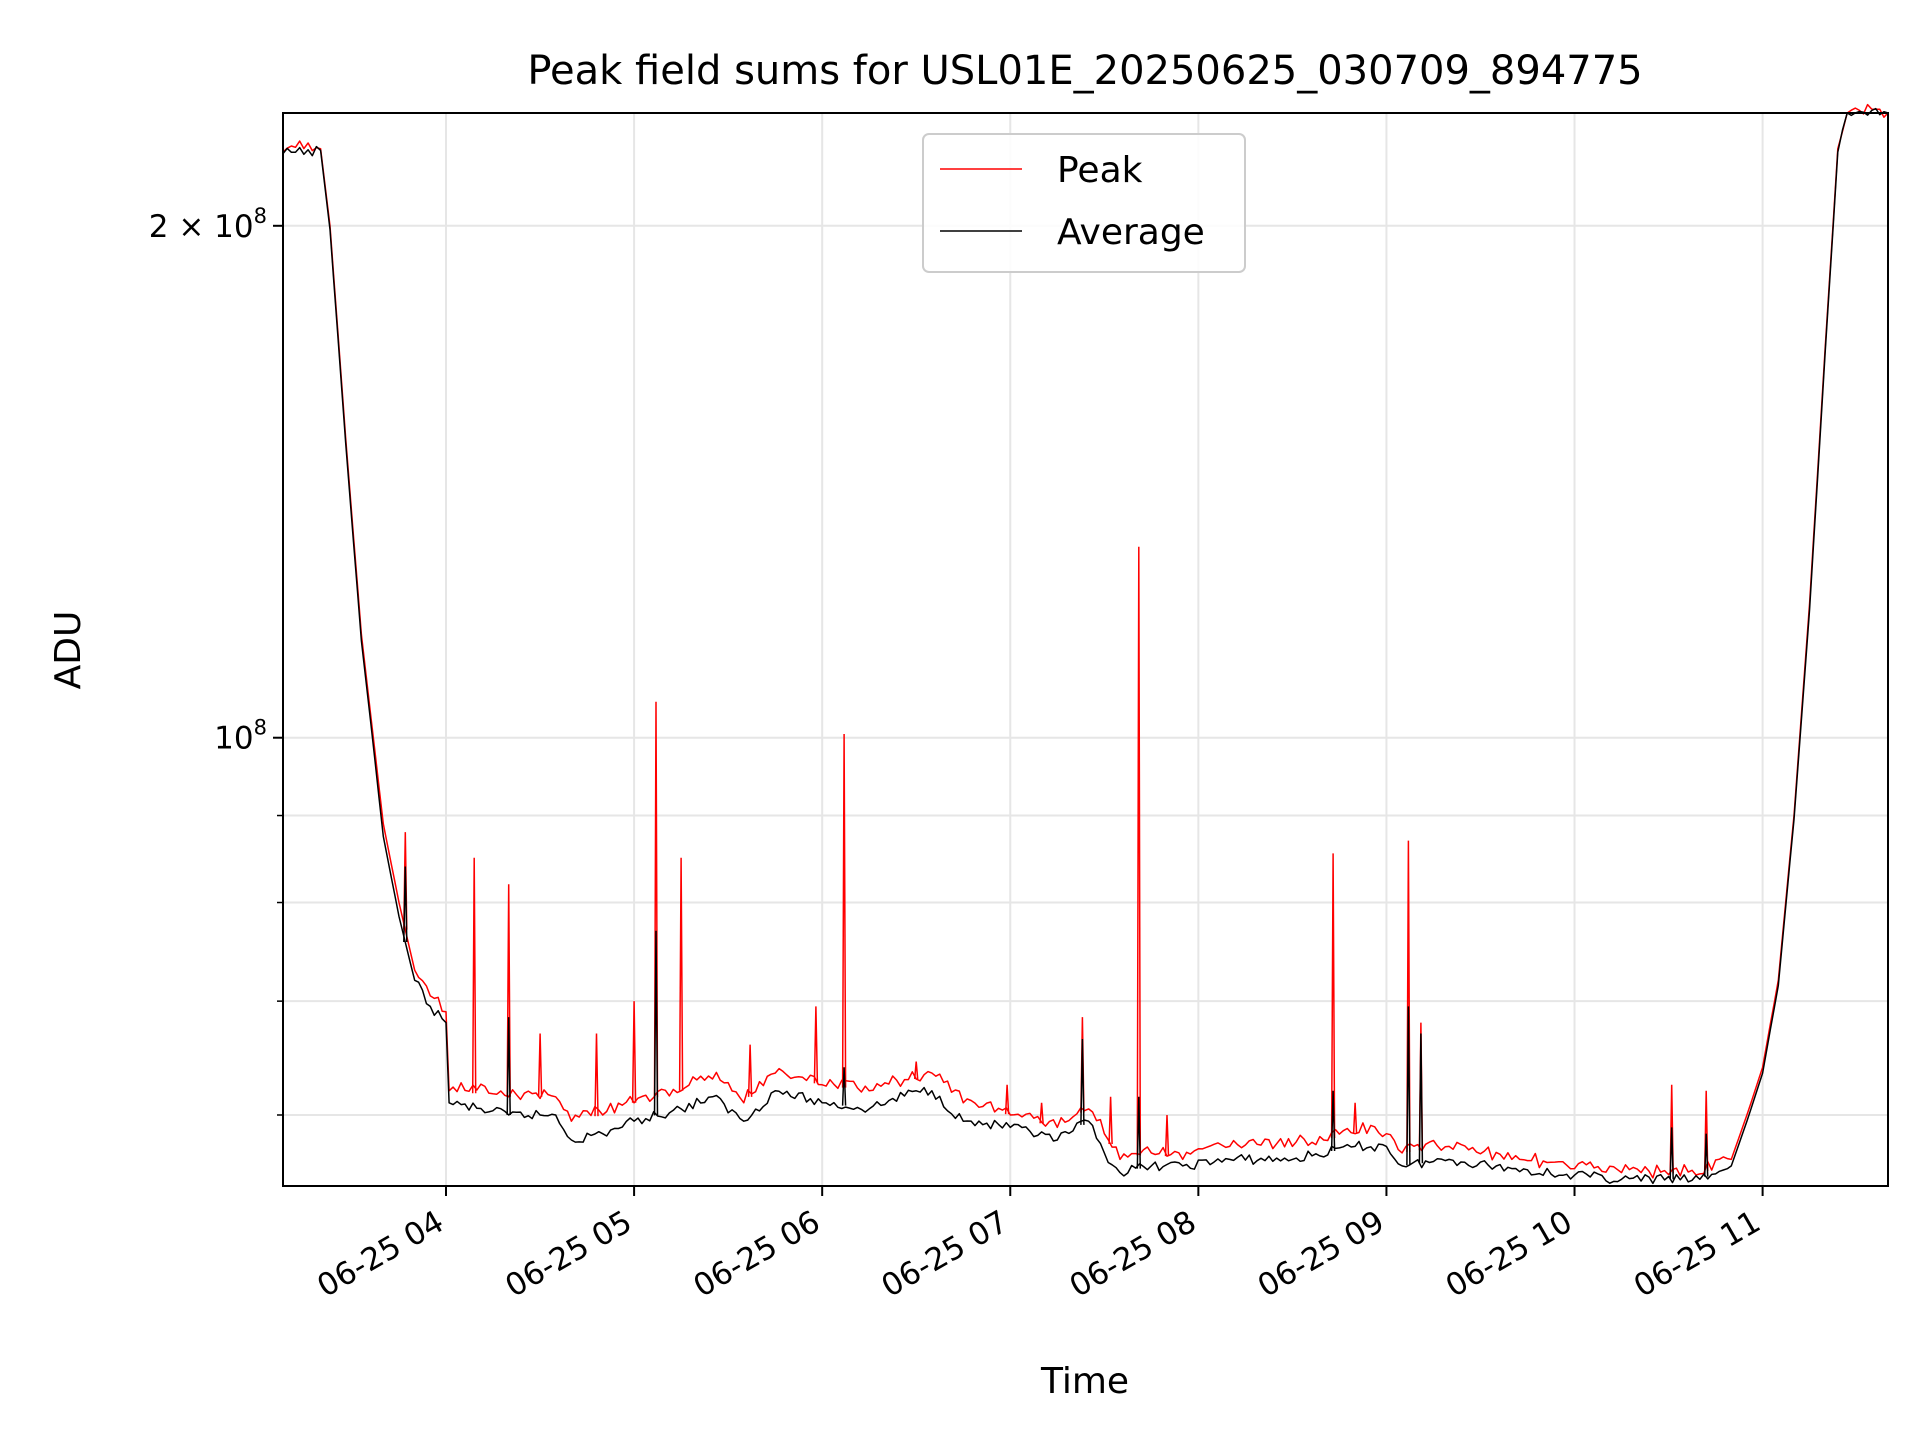 The image size is (1920, 1440). What do you see at coordinates (240, 736) in the screenshot?
I see `y-tick-label: 108` at bounding box center [240, 736].